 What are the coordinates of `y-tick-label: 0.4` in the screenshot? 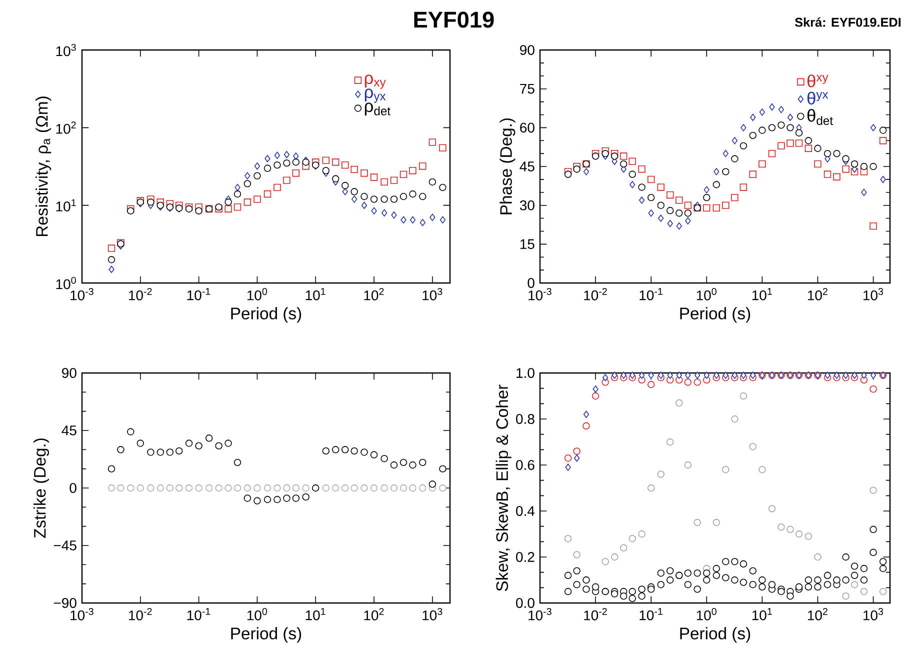 It's located at (525, 511).